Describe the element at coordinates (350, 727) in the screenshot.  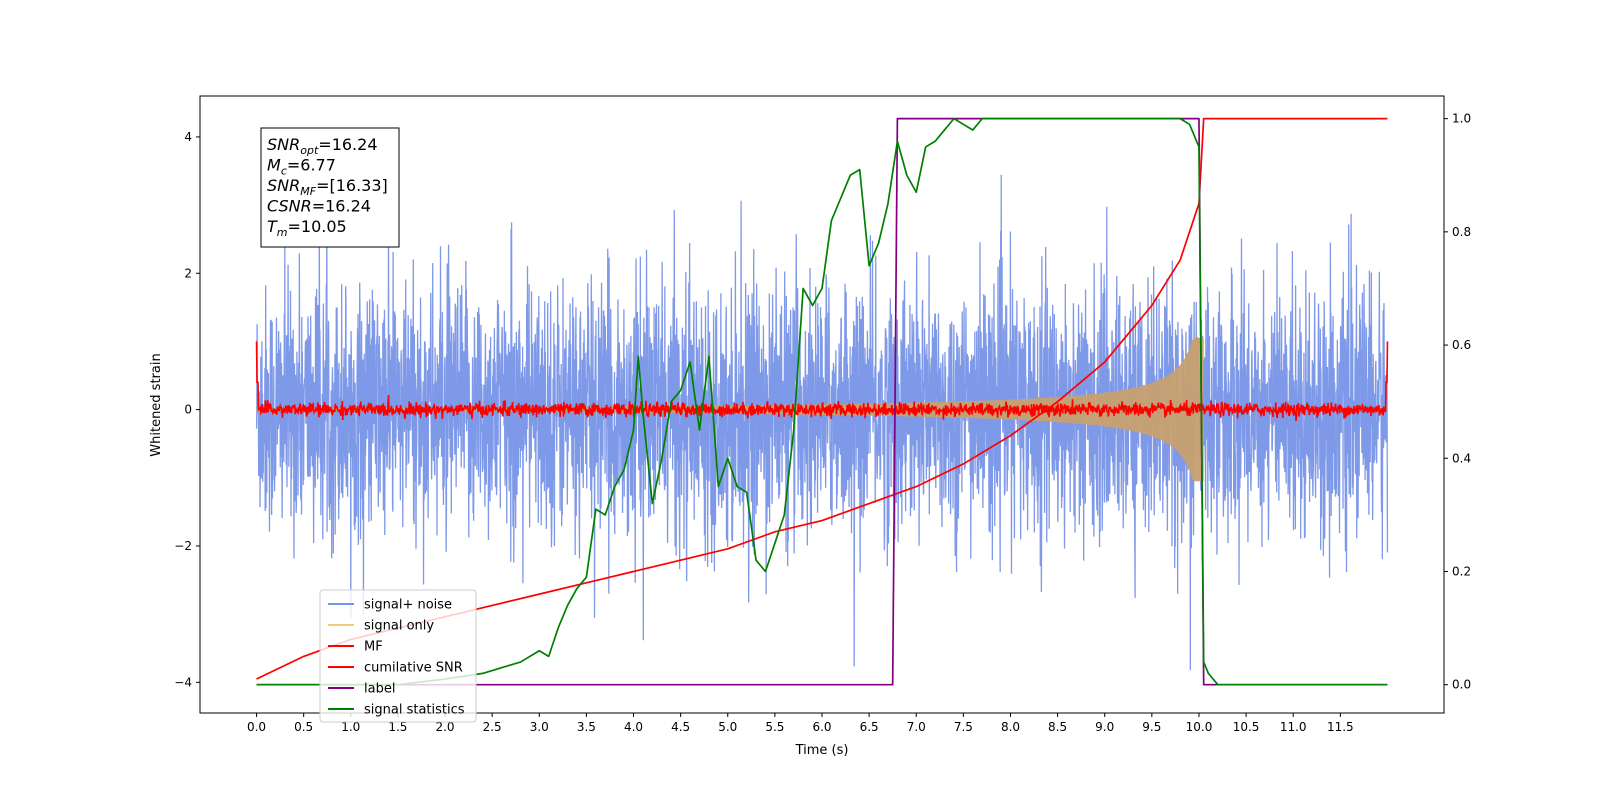
I see `x-tick-label: 1.0` at that location.